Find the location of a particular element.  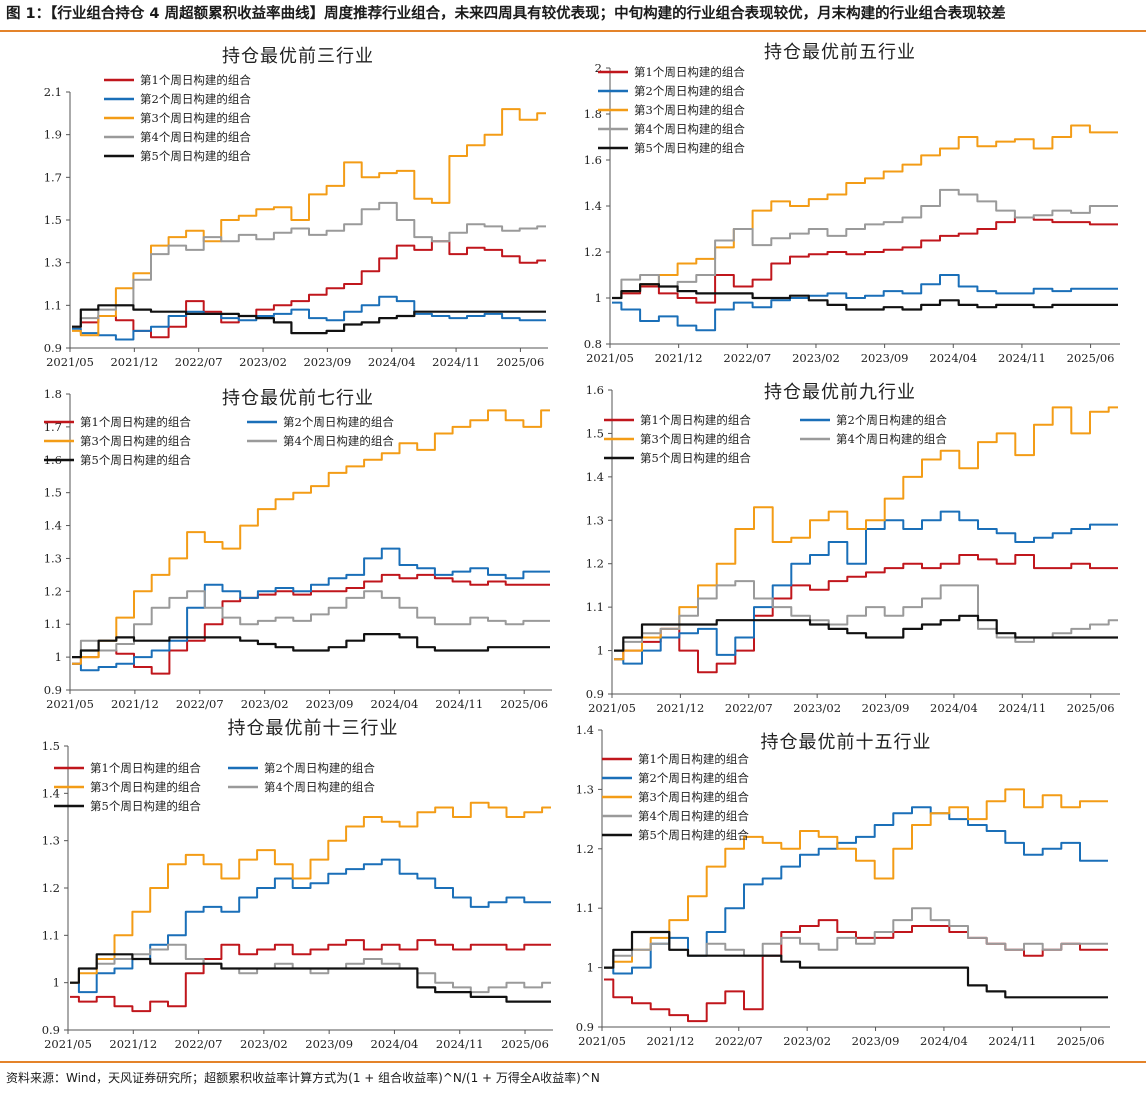

y-tick-label: 1.9 is located at coordinates (53, 135).